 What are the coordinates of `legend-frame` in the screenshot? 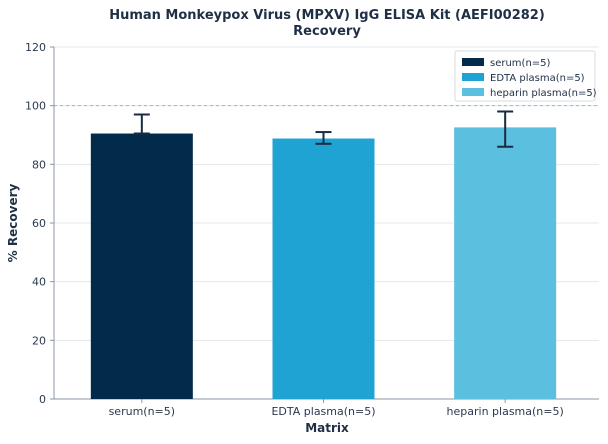 It's located at (525, 76).